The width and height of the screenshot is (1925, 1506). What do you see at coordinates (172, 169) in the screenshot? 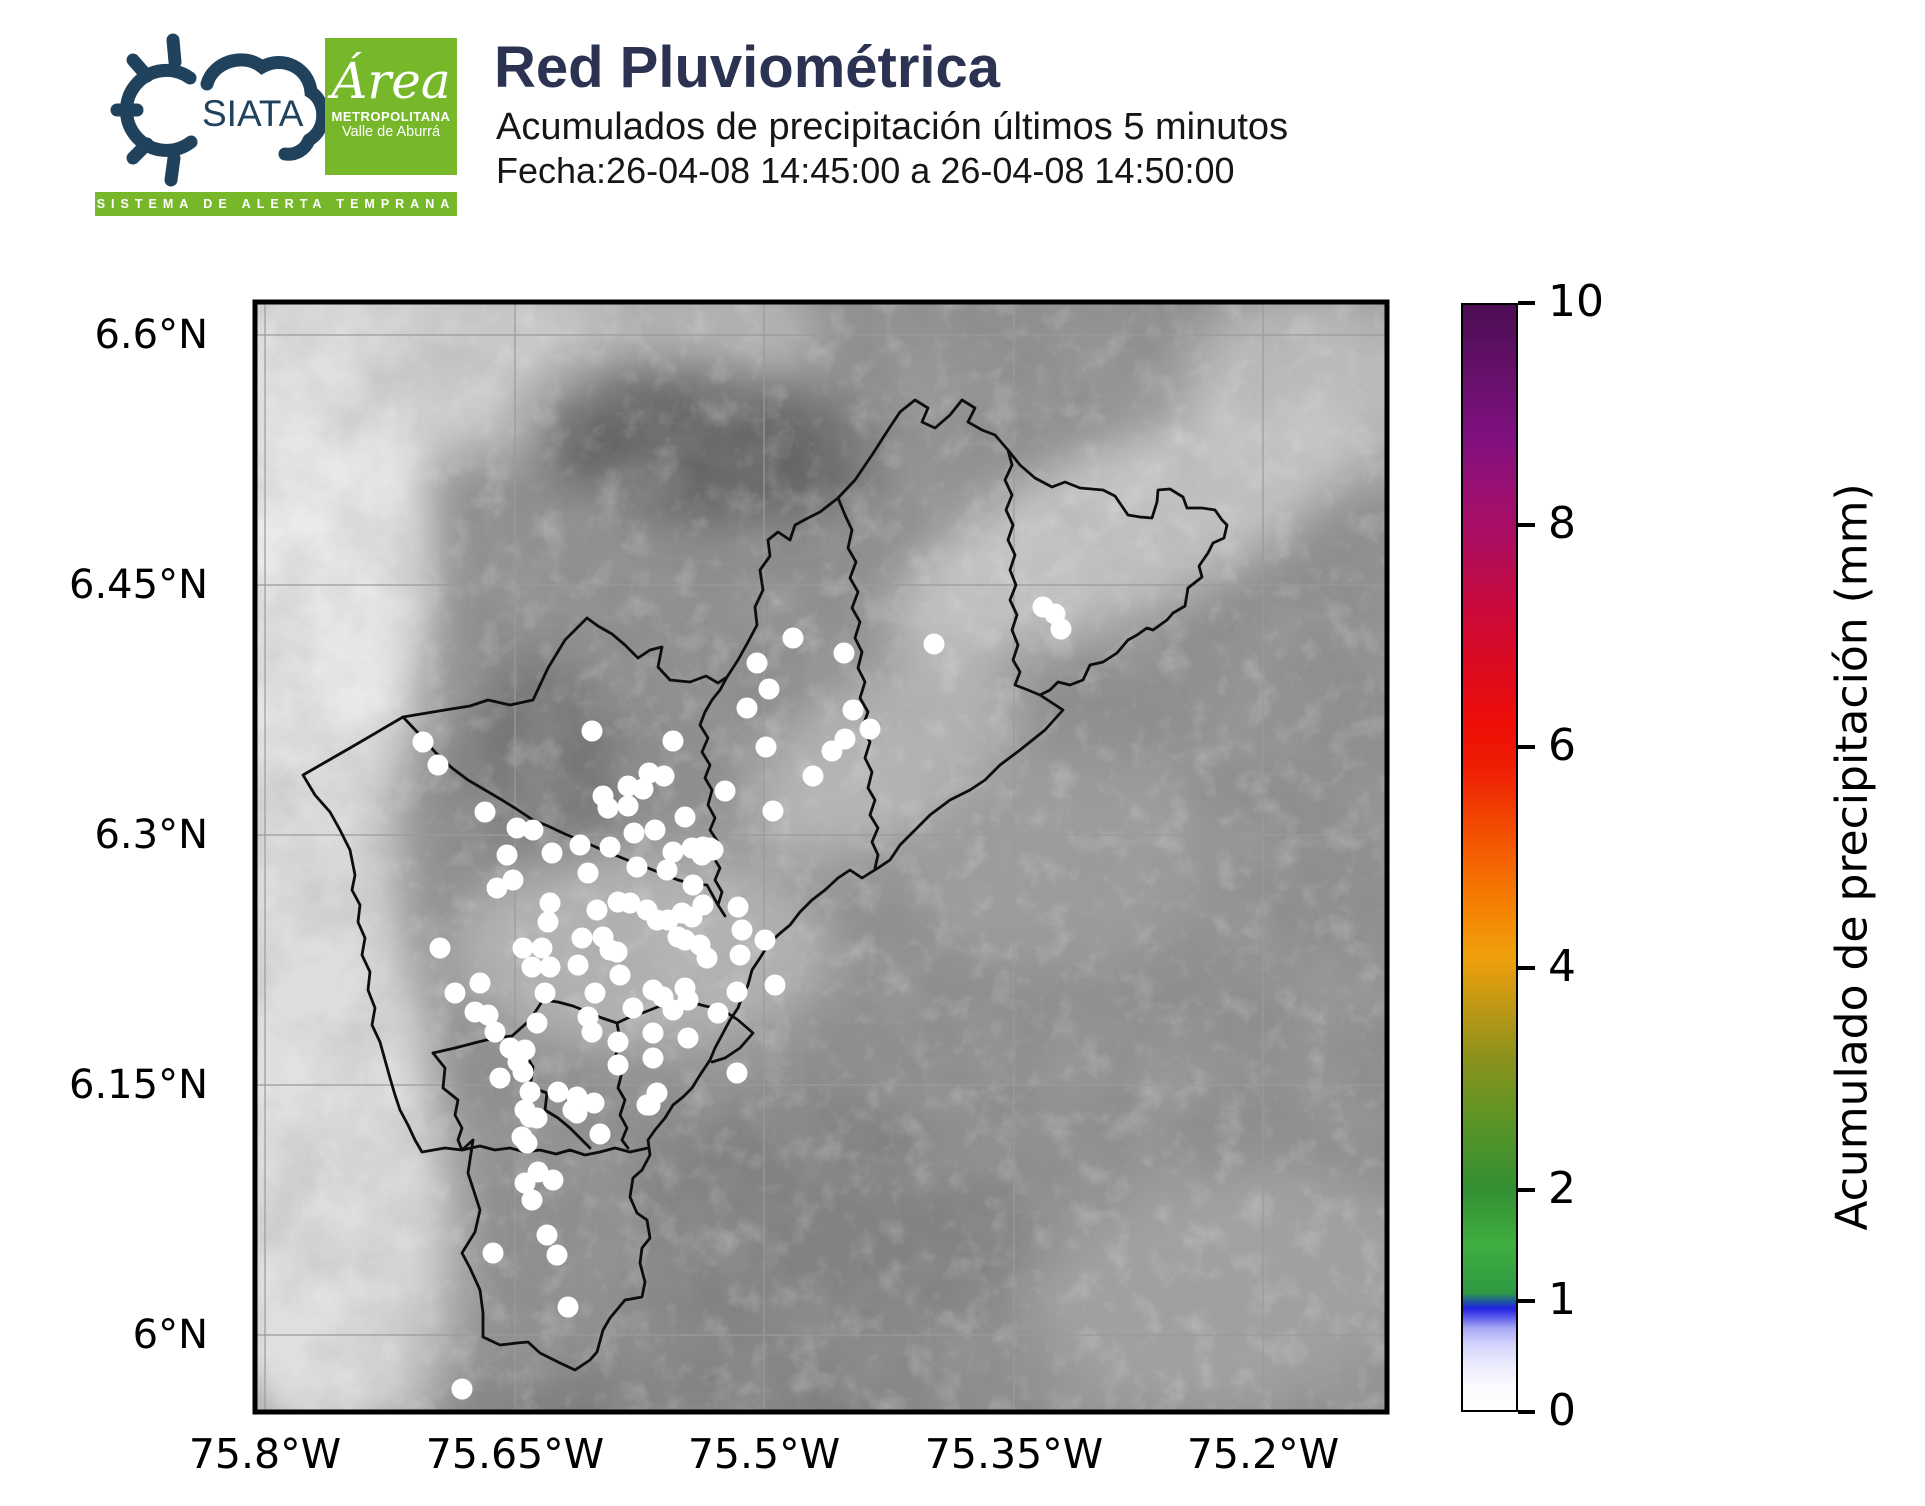
I see `sun-ray-icon` at bounding box center [172, 169].